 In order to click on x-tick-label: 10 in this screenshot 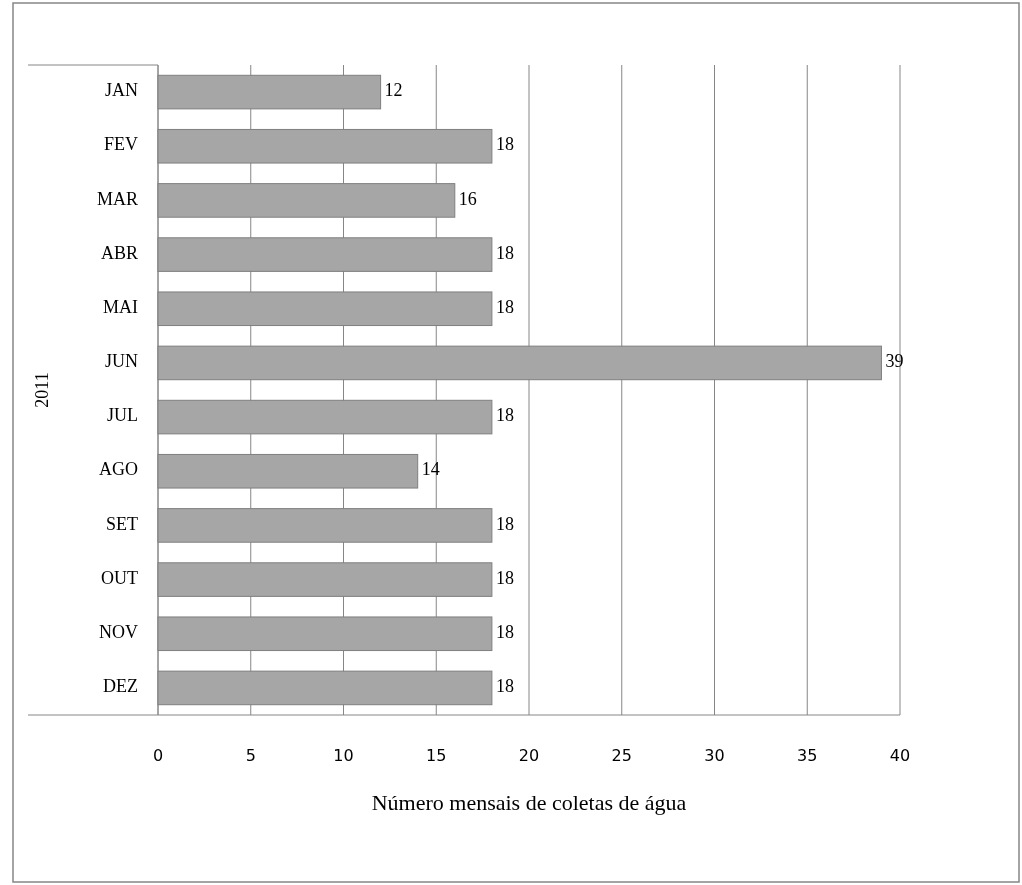, I will do `click(343, 755)`.